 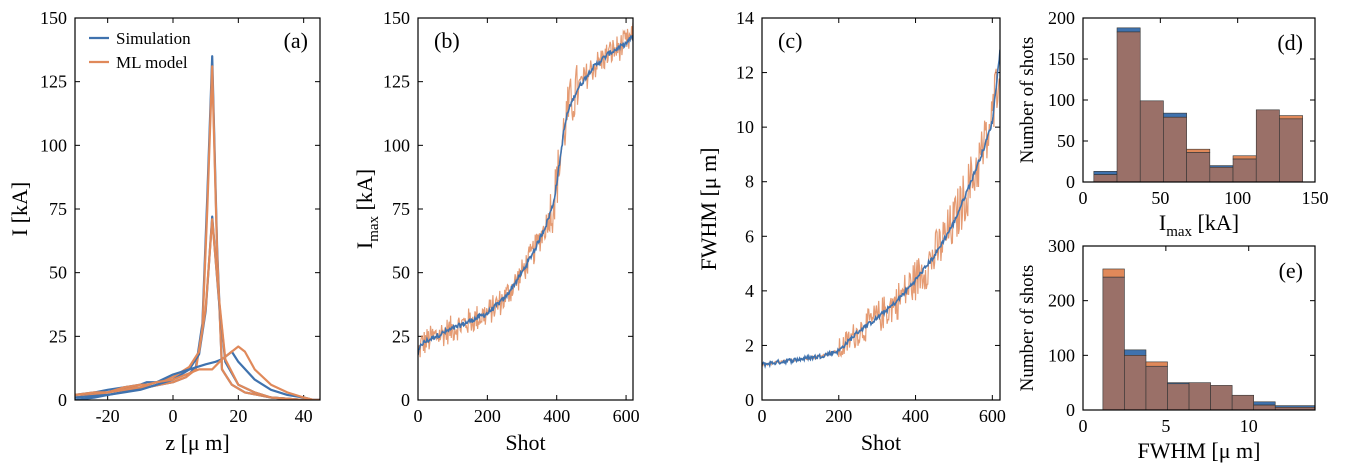 I want to click on x-axis-label-main: I, so click(x=1162, y=222).